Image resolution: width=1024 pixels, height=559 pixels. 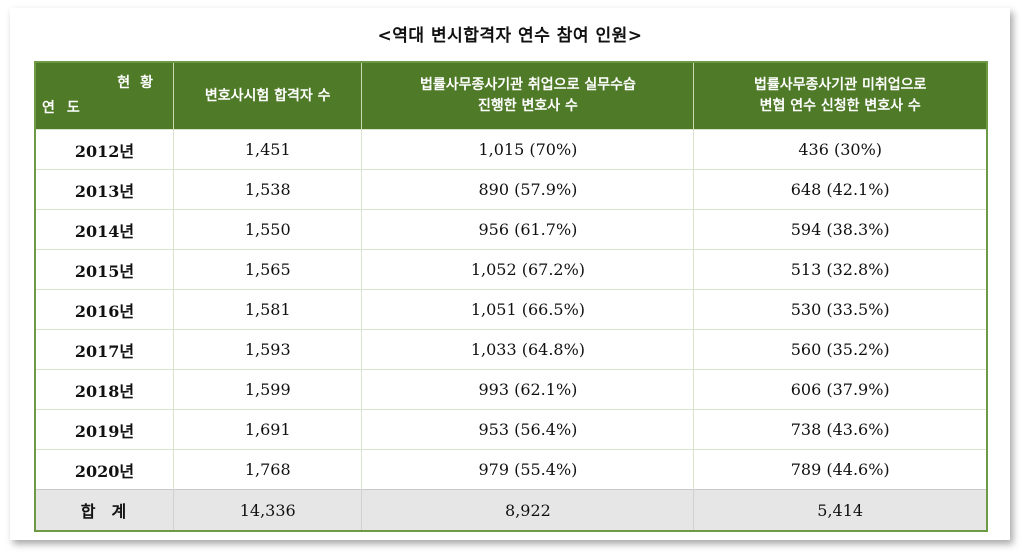 I want to click on year-cell: 2016년, so click(x=104, y=309).